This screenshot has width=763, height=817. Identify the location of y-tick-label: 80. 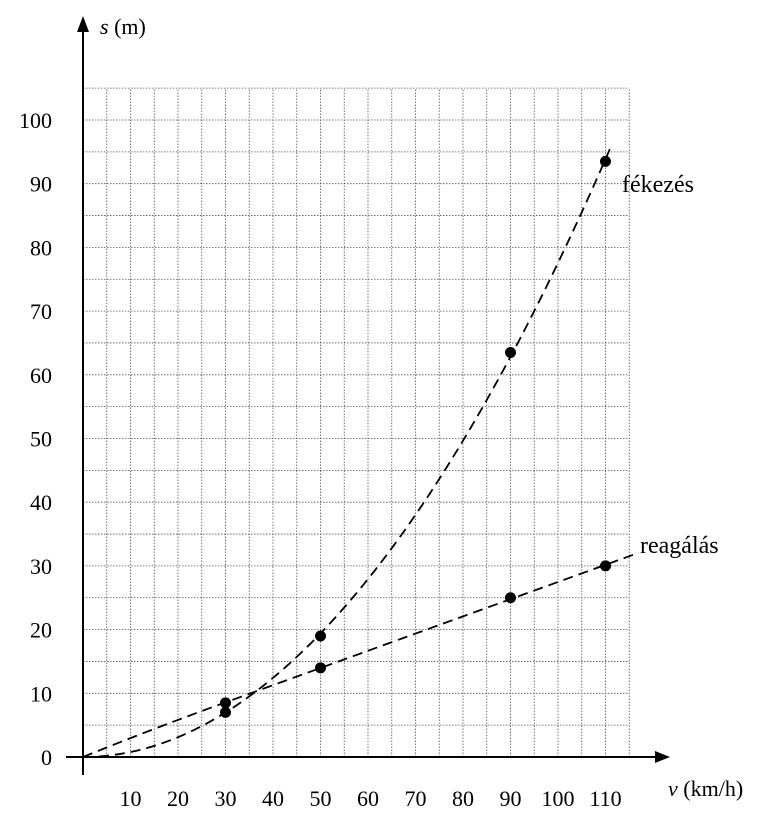
(41, 247).